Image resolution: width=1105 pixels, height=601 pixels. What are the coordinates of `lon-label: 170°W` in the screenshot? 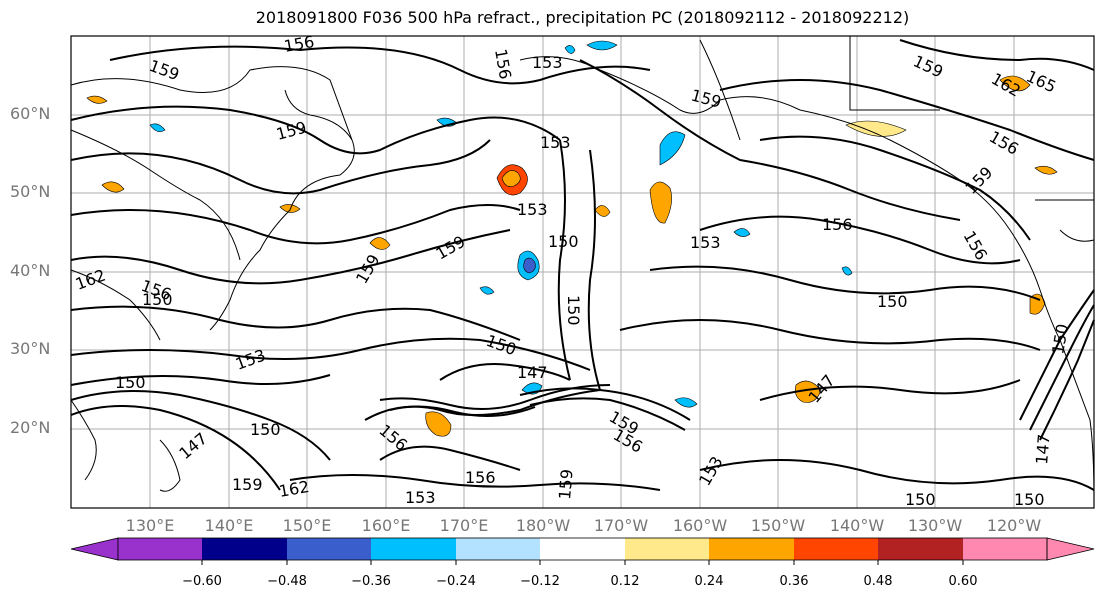 It's located at (621, 525).